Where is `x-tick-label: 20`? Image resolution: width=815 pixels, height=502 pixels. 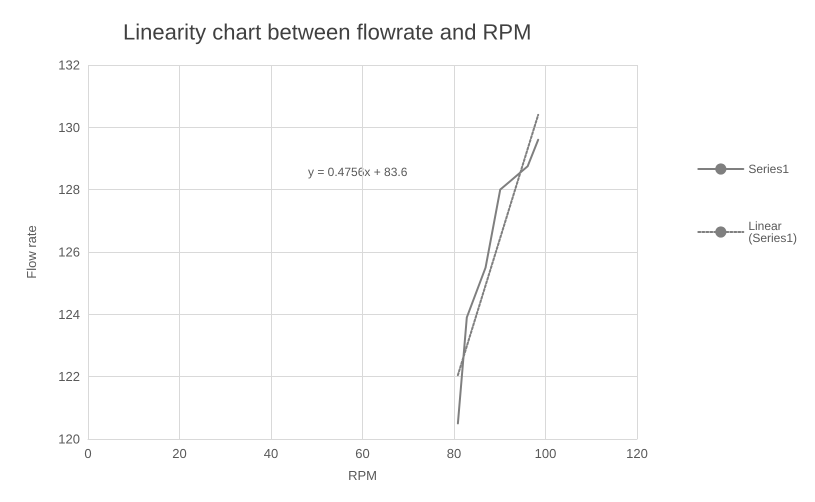
x-tick-label: 20 is located at coordinates (179, 453).